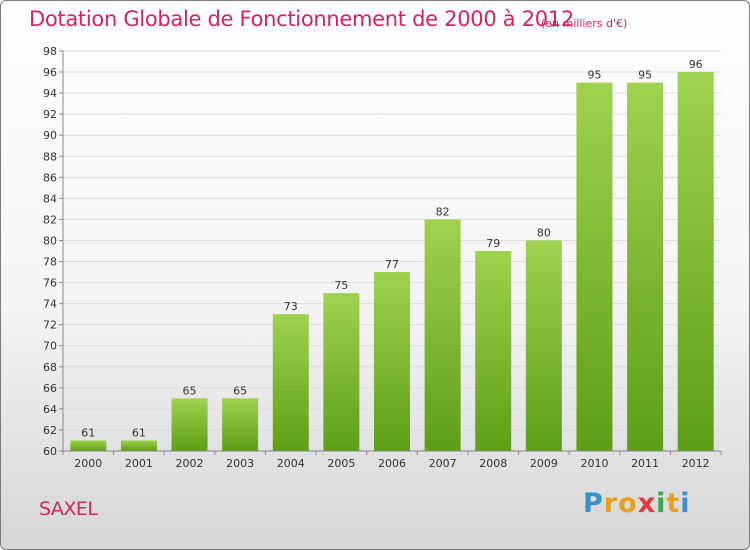 The width and height of the screenshot is (750, 550). What do you see at coordinates (138, 445) in the screenshot?
I see `bar-2001` at bounding box center [138, 445].